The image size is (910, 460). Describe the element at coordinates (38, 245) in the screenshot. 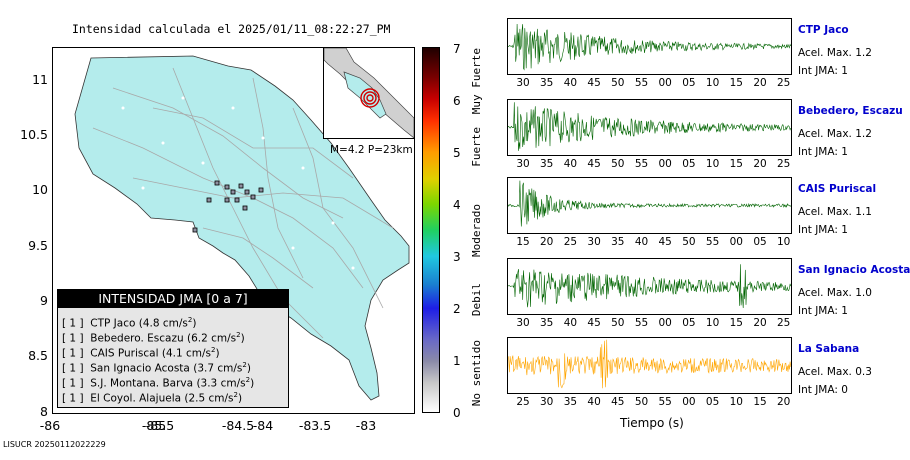

I see `map-y-tick: 9.5` at that location.